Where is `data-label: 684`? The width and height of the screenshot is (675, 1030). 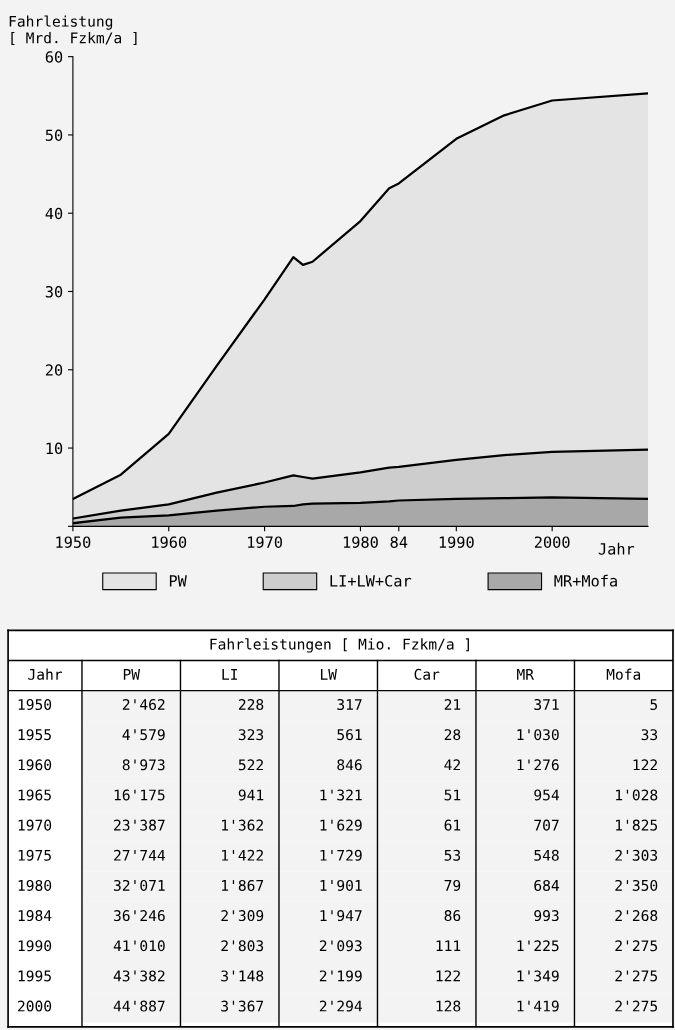
data-label: 684 is located at coordinates (546, 885).